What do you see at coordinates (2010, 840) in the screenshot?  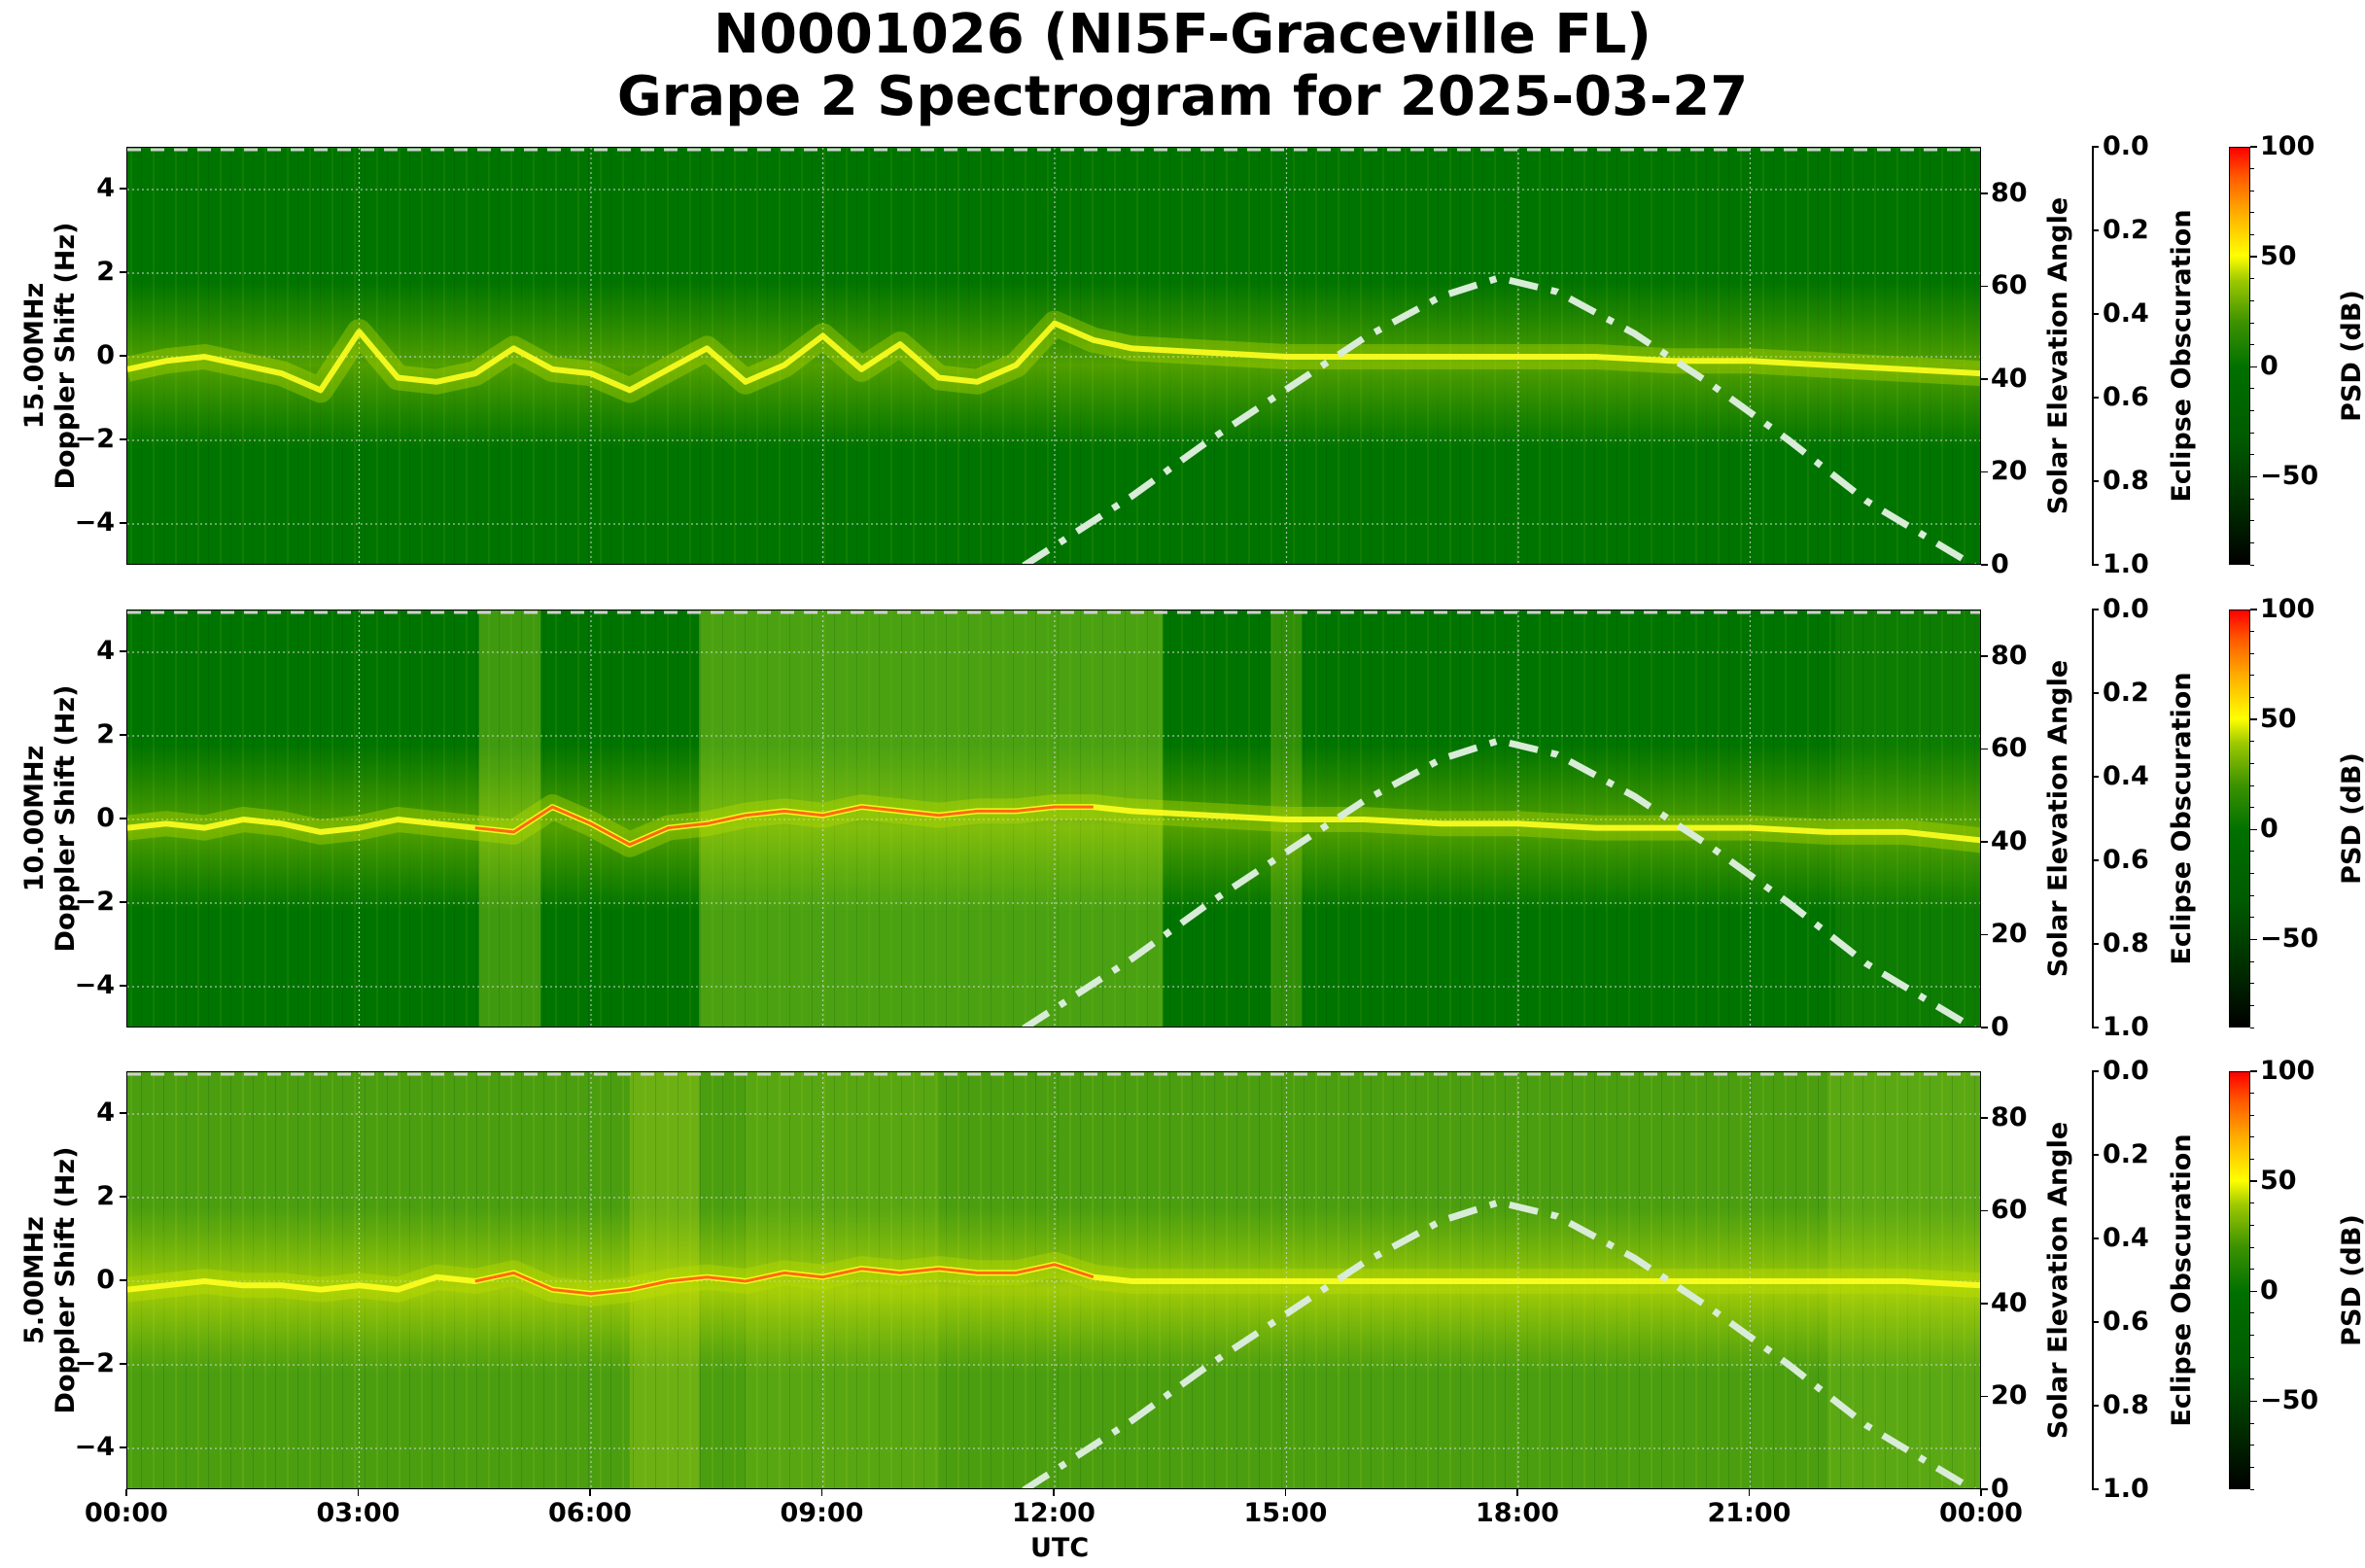 I see `elevation-tick-label: 40` at bounding box center [2010, 840].